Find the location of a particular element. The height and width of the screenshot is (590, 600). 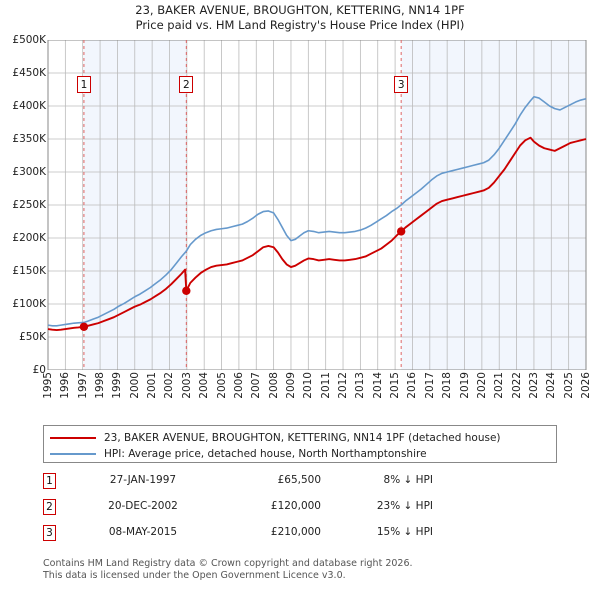

x-axis-tick-label: 2000 is located at coordinates (134, 385).